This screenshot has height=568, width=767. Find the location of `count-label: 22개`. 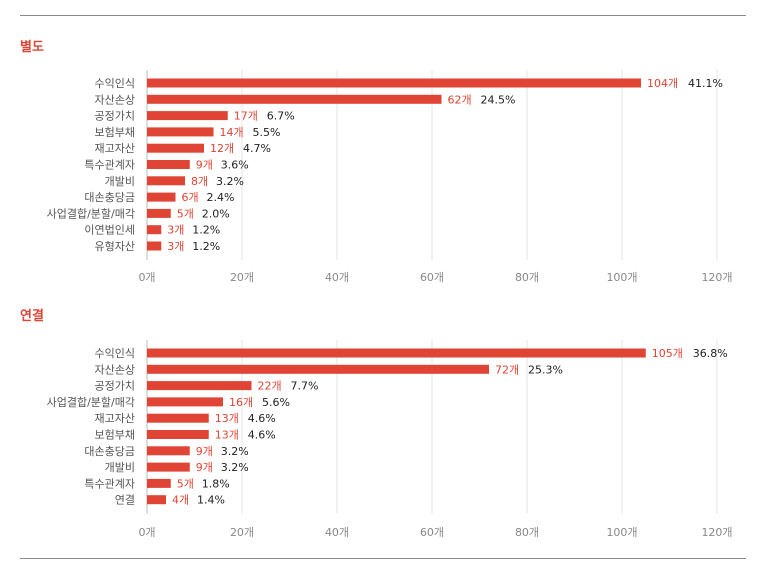

count-label: 22개 is located at coordinates (270, 386).